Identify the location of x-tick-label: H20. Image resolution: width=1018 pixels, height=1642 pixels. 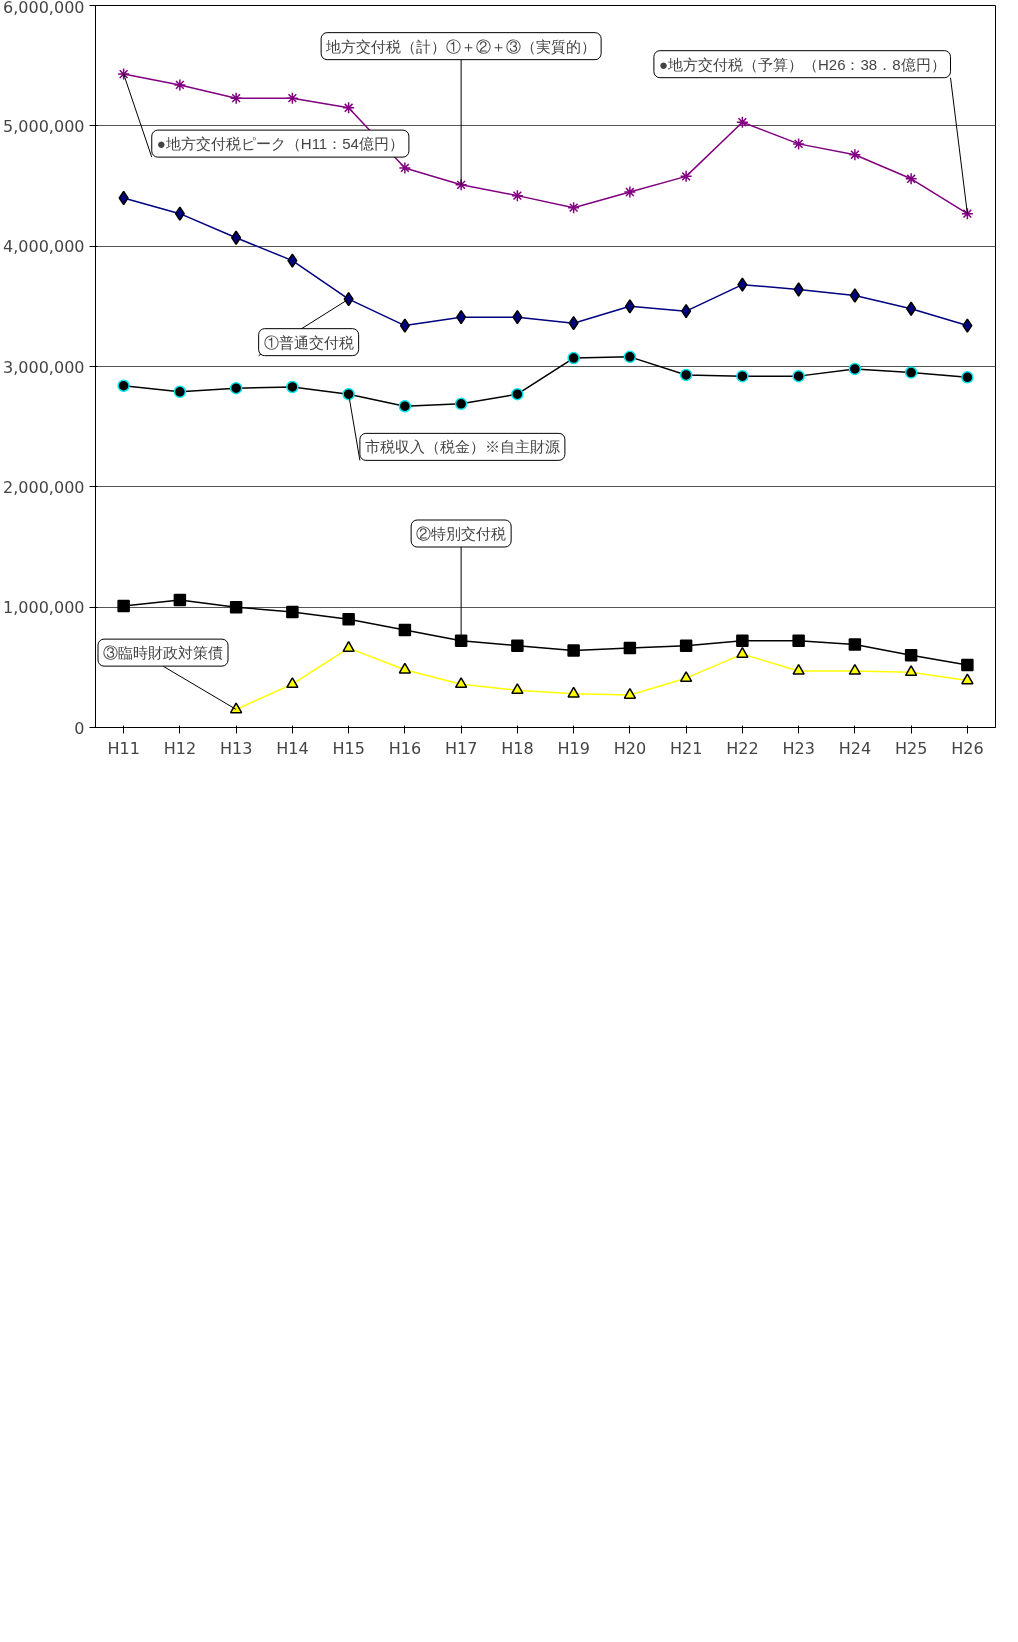
(630, 748).